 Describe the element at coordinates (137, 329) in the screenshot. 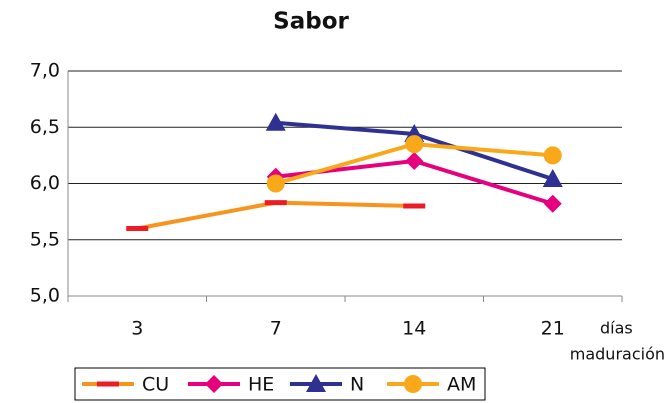

I see `x-tick-label: 3` at that location.